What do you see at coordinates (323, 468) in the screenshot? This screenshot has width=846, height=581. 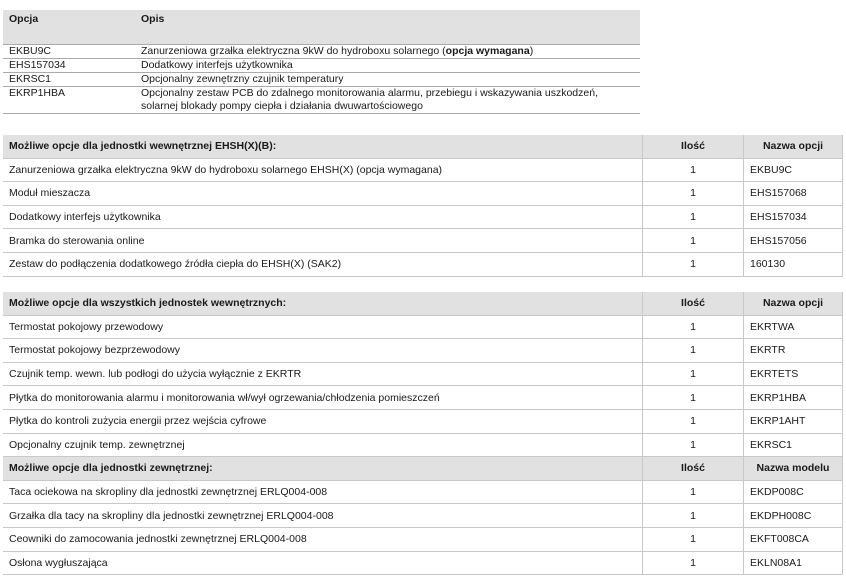 I see `section-title: Możliwe opcje dla jednostki zewnętrznej:` at bounding box center [323, 468].